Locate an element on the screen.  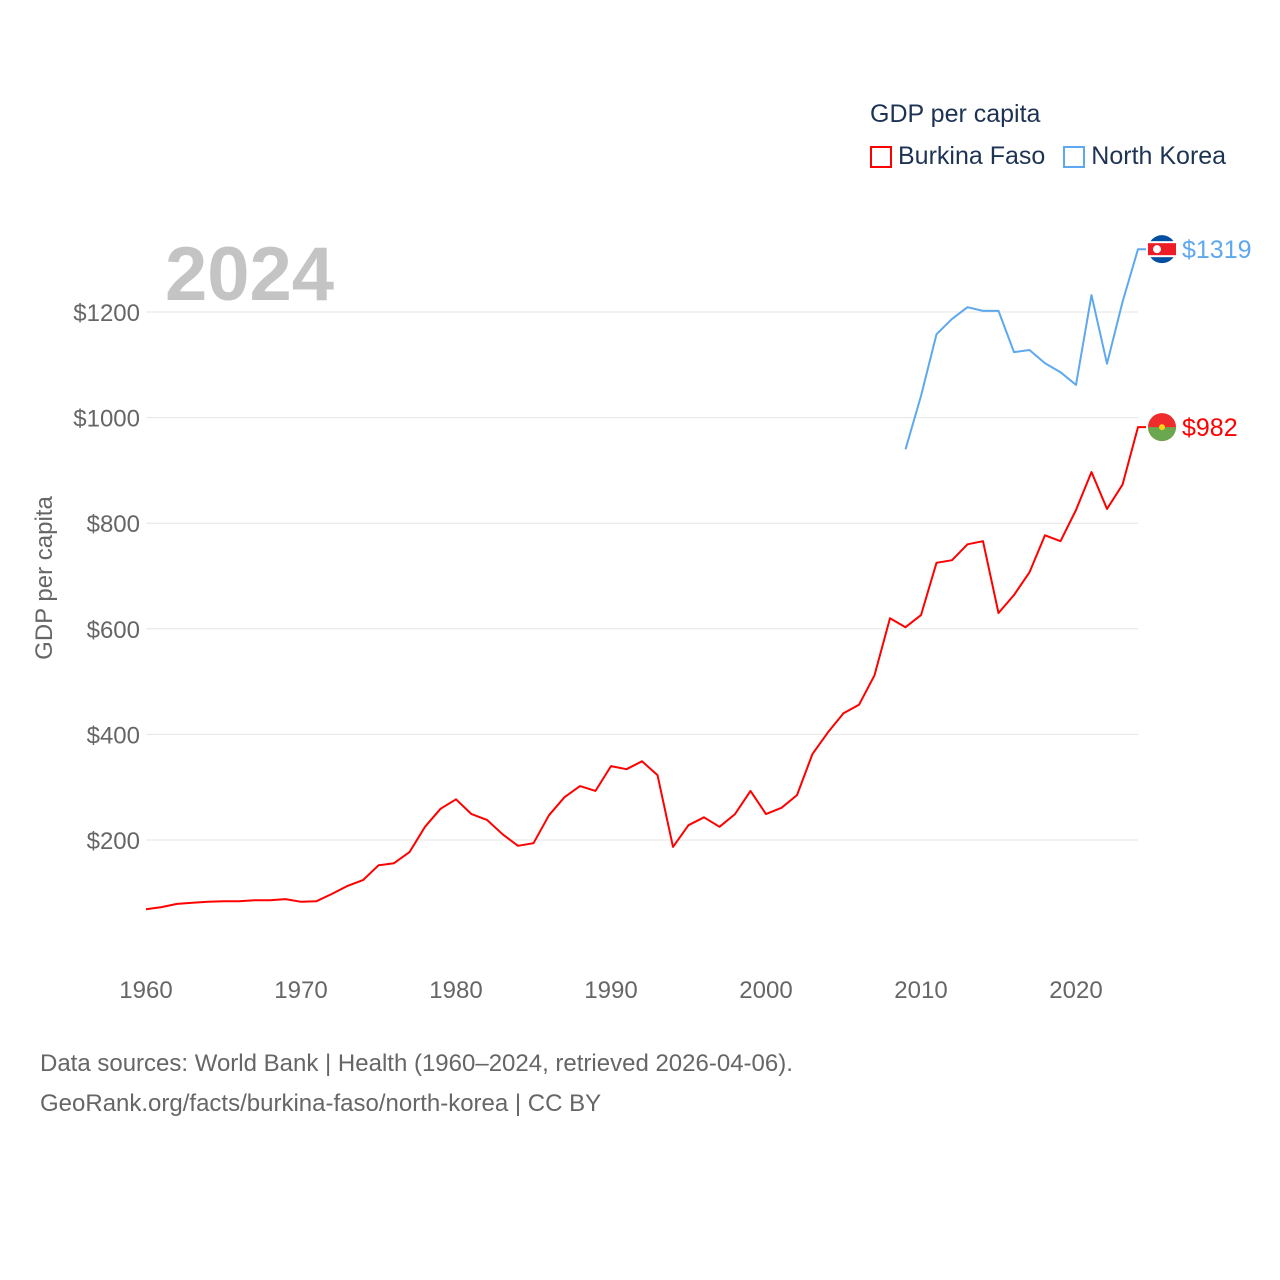
legend-item-burkina-faso: Burkina Faso is located at coordinates (957, 156).